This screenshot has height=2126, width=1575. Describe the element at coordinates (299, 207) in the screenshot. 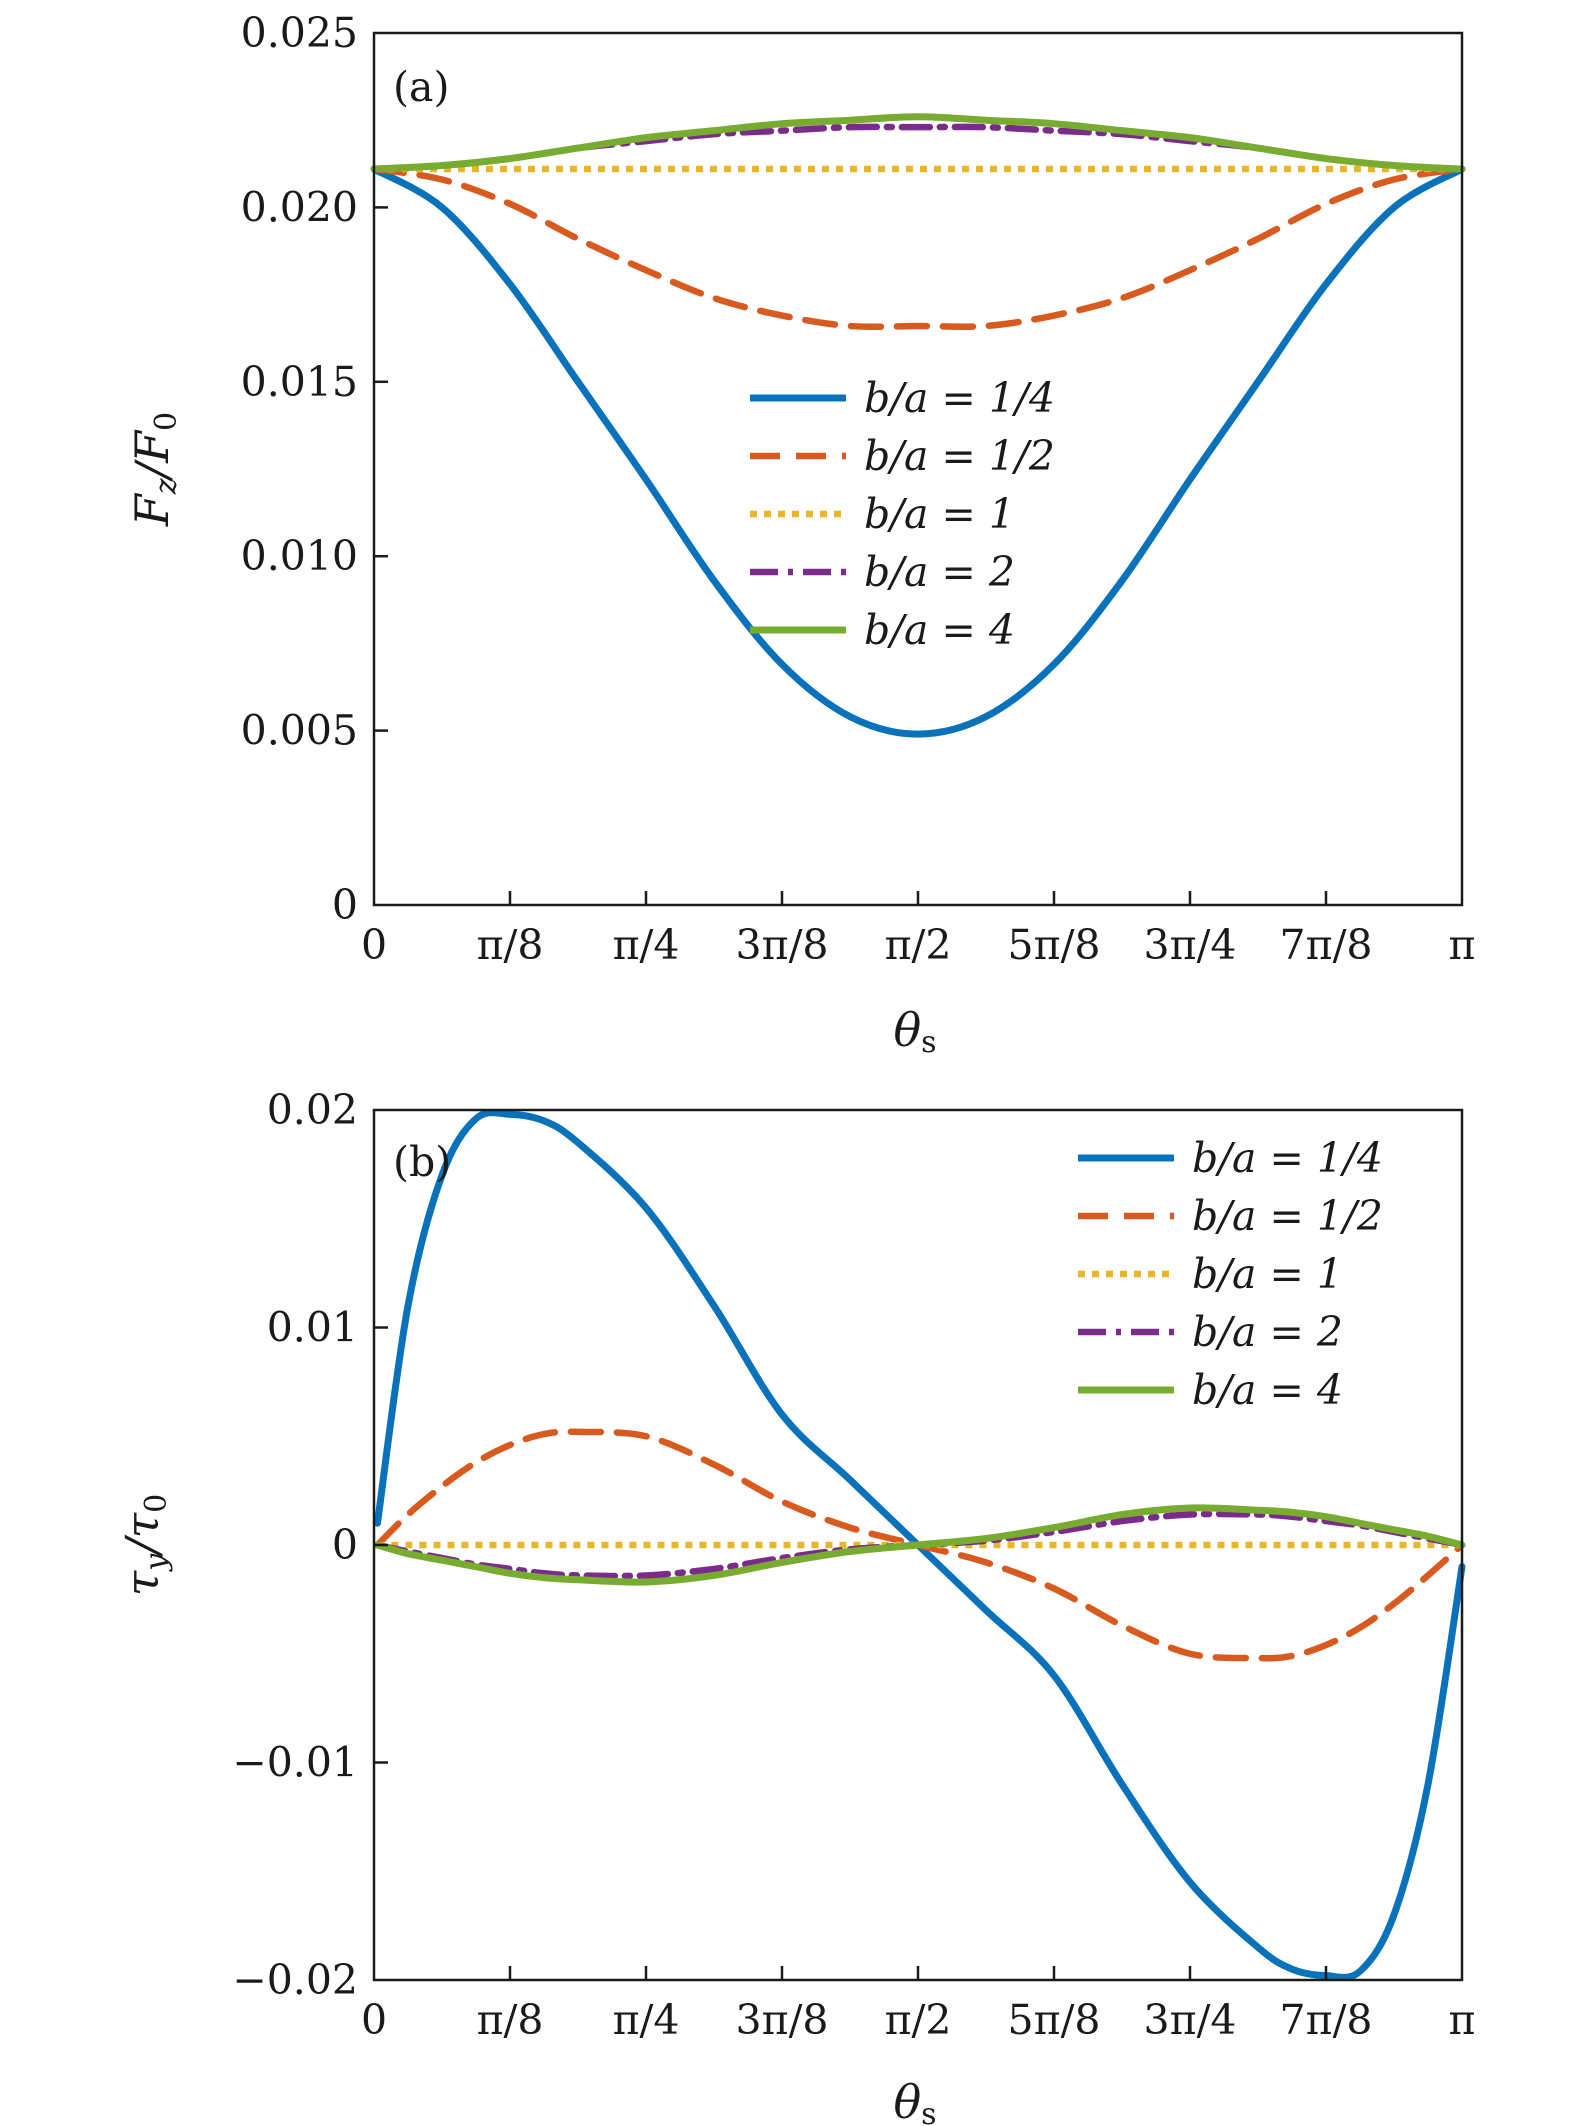

I see `panel-a-y-tick-label: 0.020` at that location.